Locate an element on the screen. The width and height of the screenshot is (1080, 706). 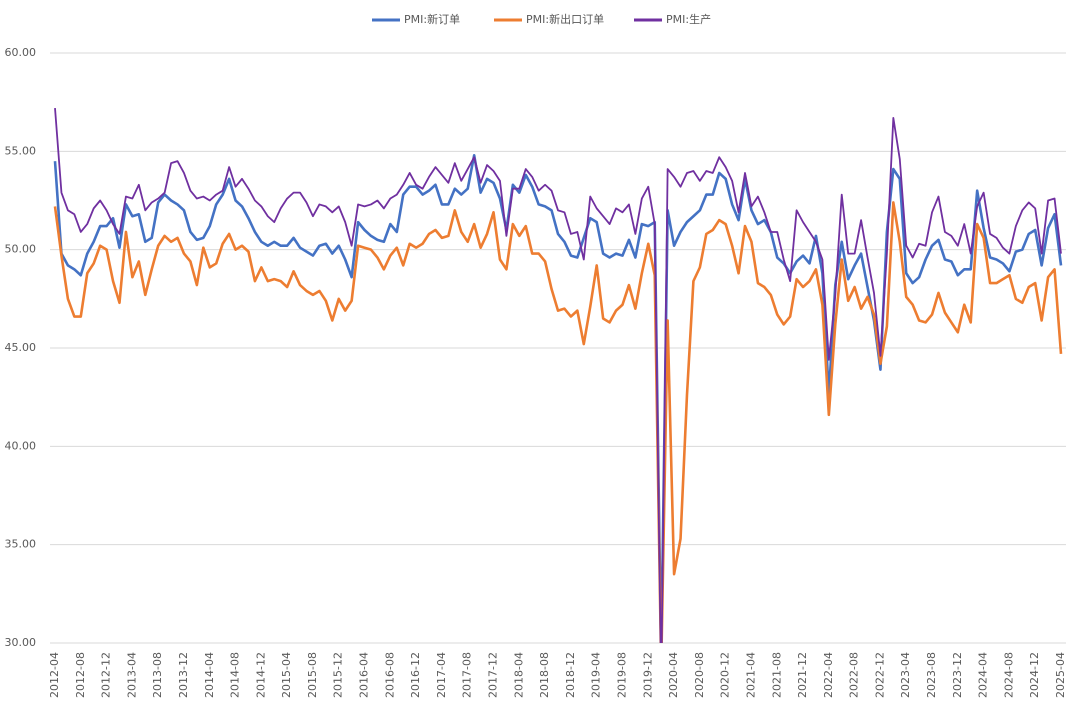
y-tick-label: 60.00 is located at coordinates (21, 52).